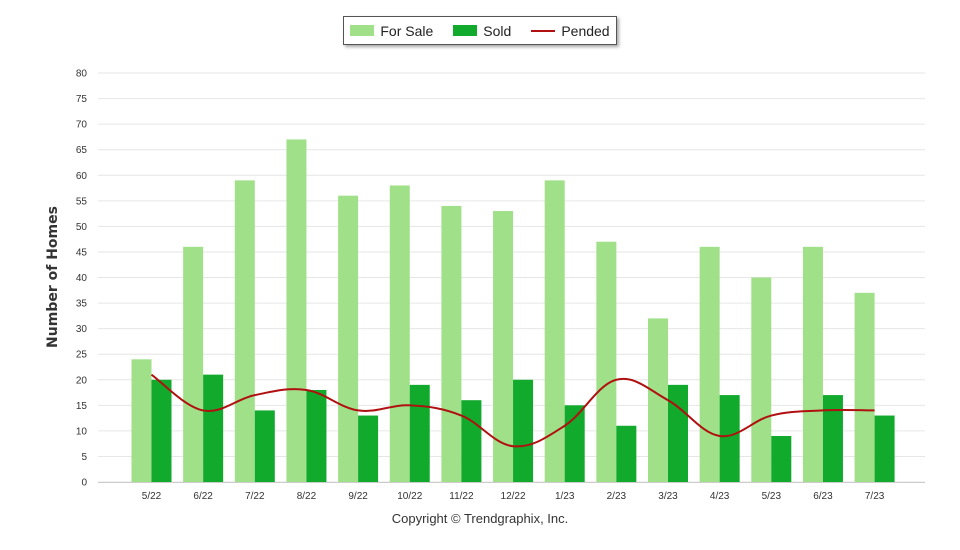 This screenshot has width=960, height=550. I want to click on y-tick-label: 45, so click(82, 252).